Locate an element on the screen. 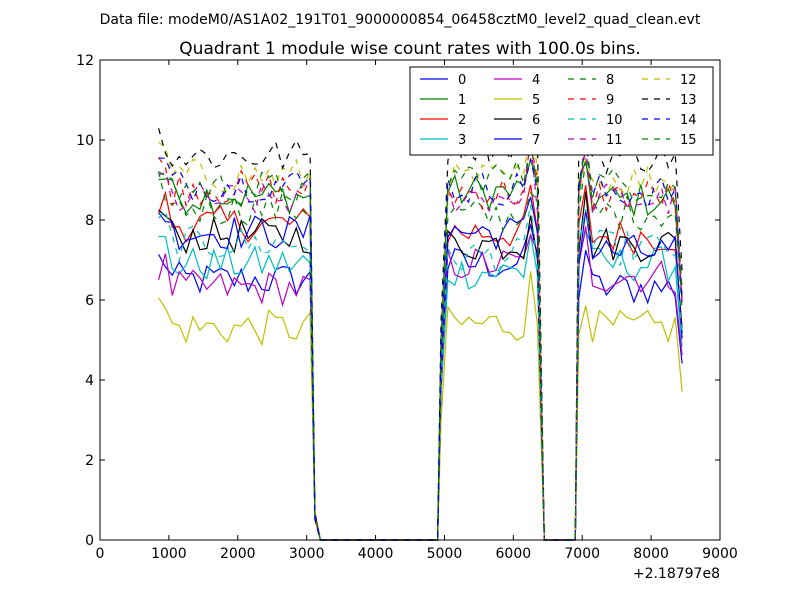 The width and height of the screenshot is (800, 600). x-offset-label: +2.18797e8 is located at coordinates (676, 574).